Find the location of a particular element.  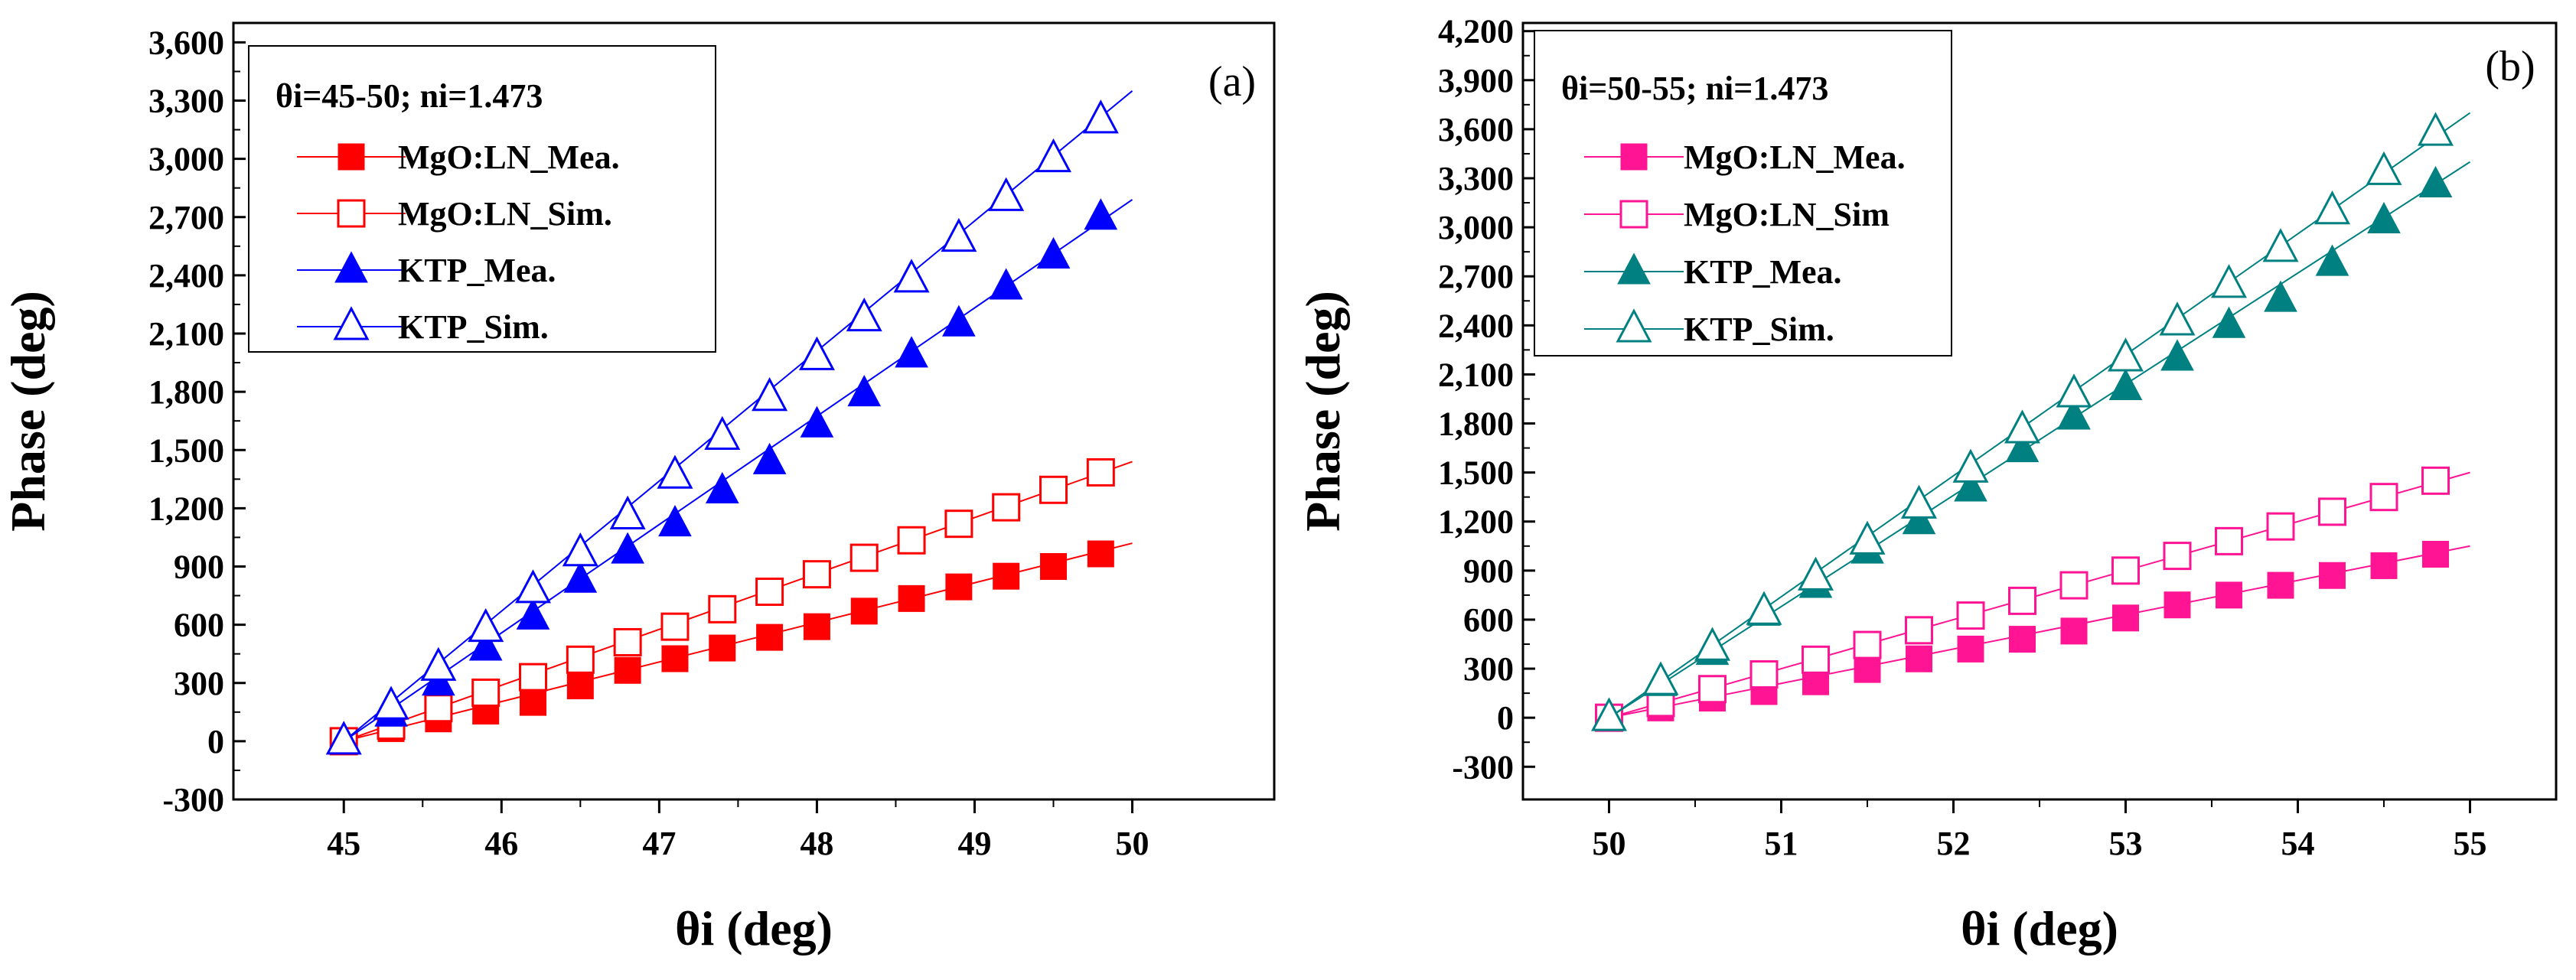

y-tick-label: 300 is located at coordinates (199, 683).